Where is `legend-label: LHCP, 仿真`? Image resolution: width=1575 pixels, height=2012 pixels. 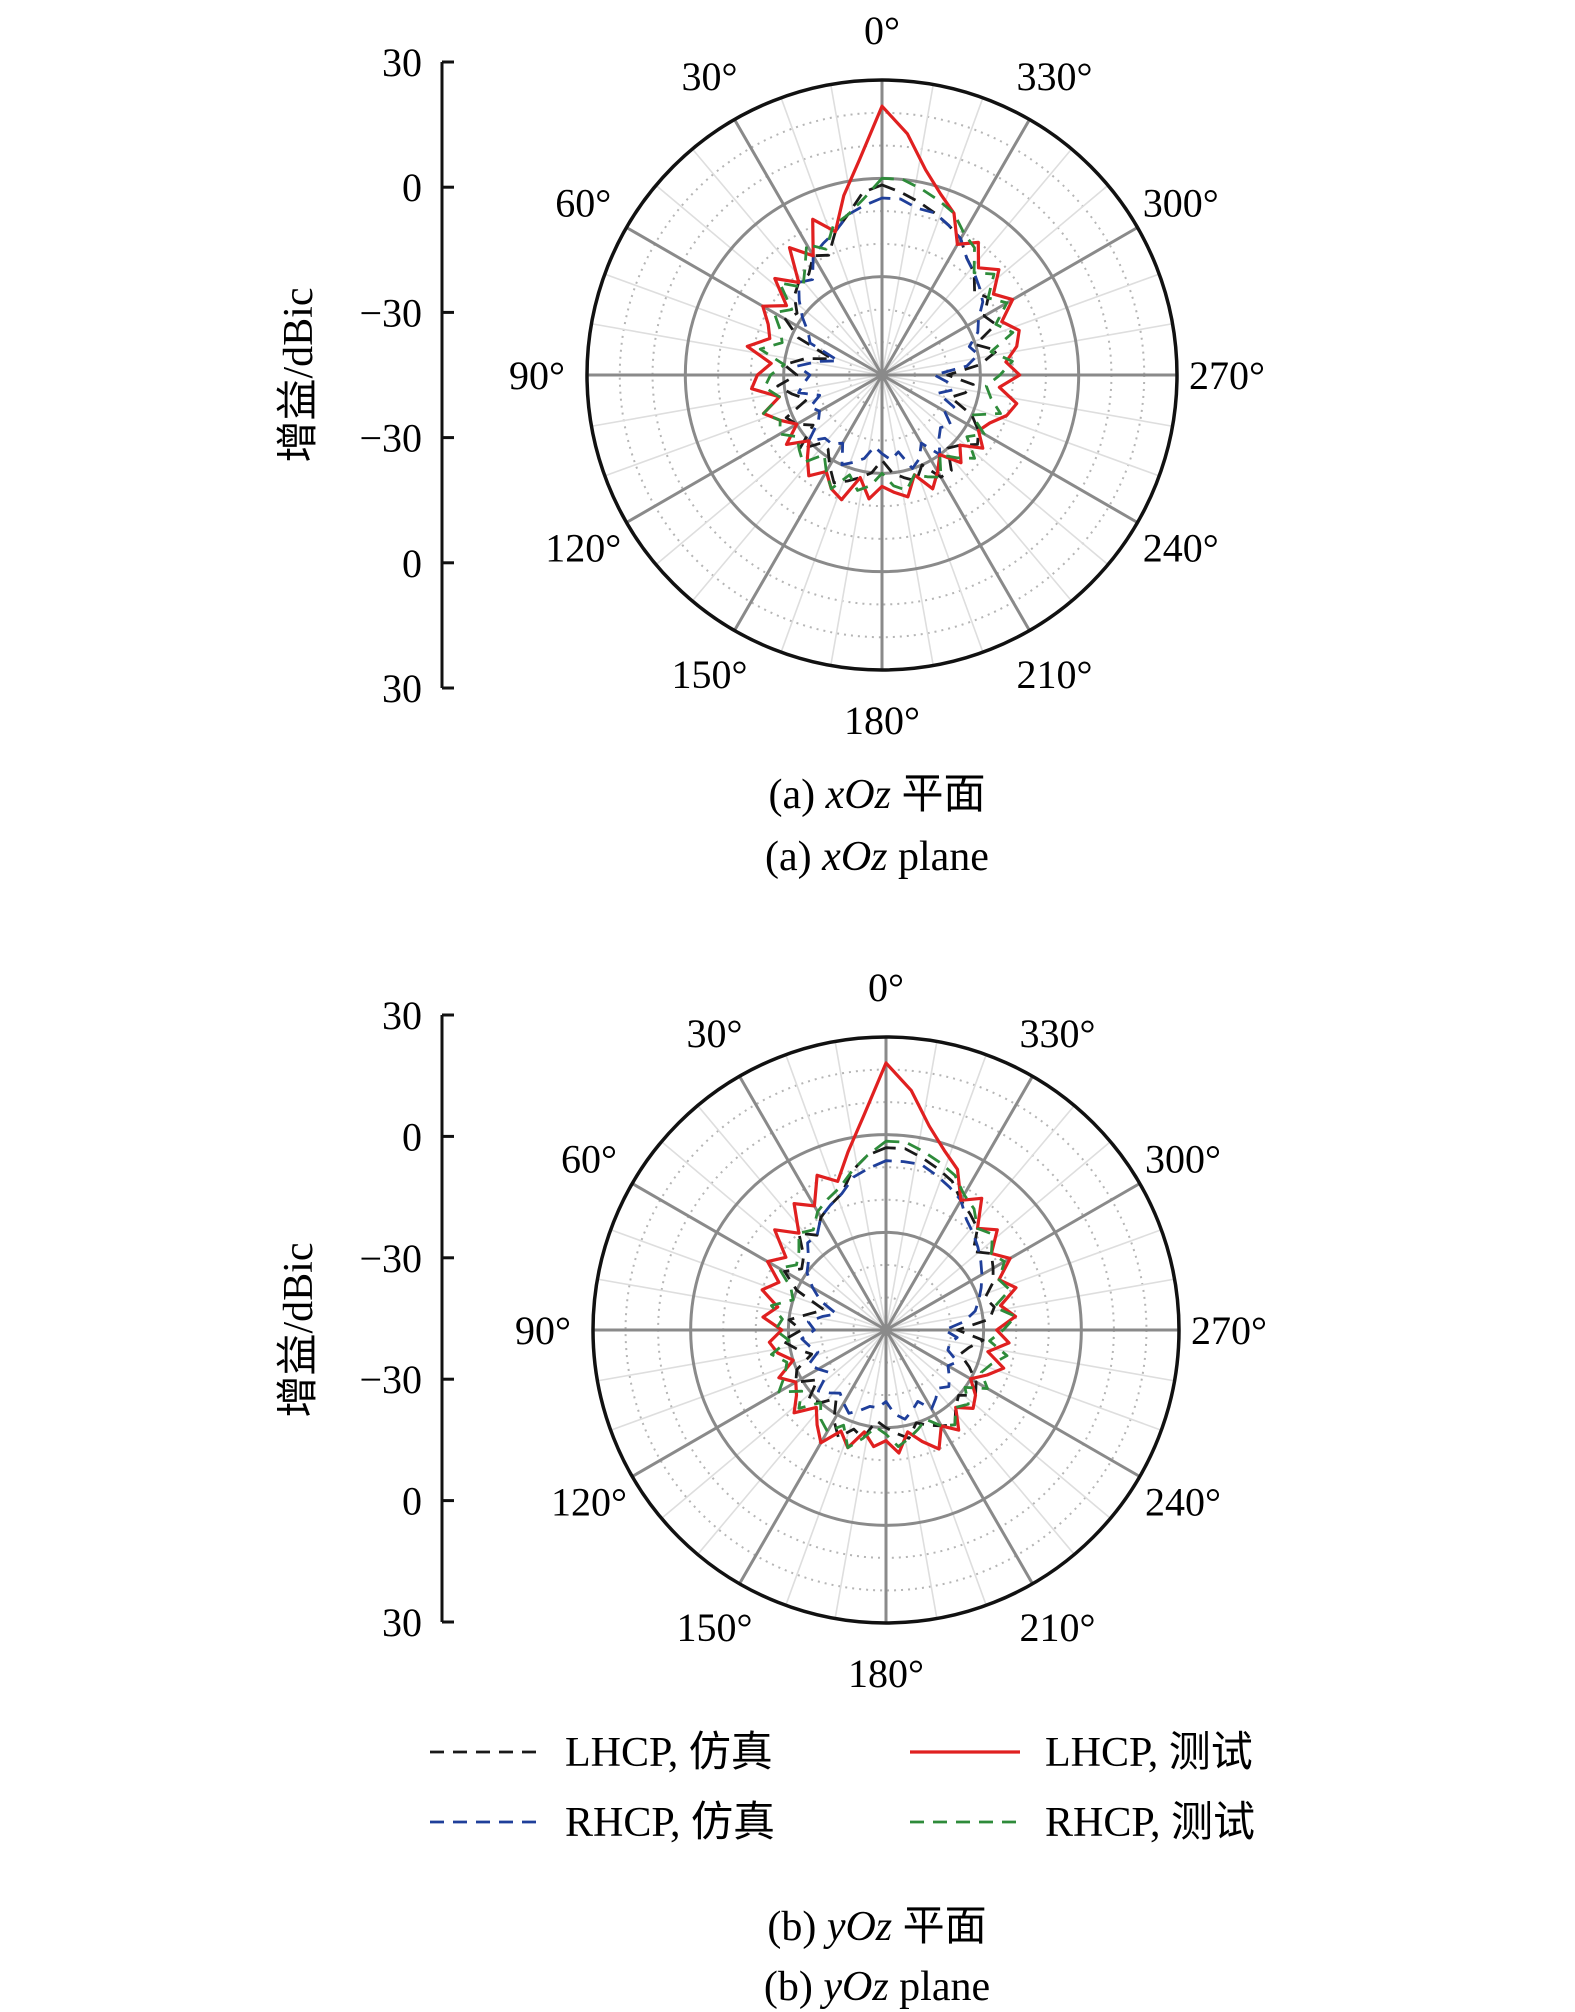 legend-label: LHCP, 仿真 is located at coordinates (669, 1753).